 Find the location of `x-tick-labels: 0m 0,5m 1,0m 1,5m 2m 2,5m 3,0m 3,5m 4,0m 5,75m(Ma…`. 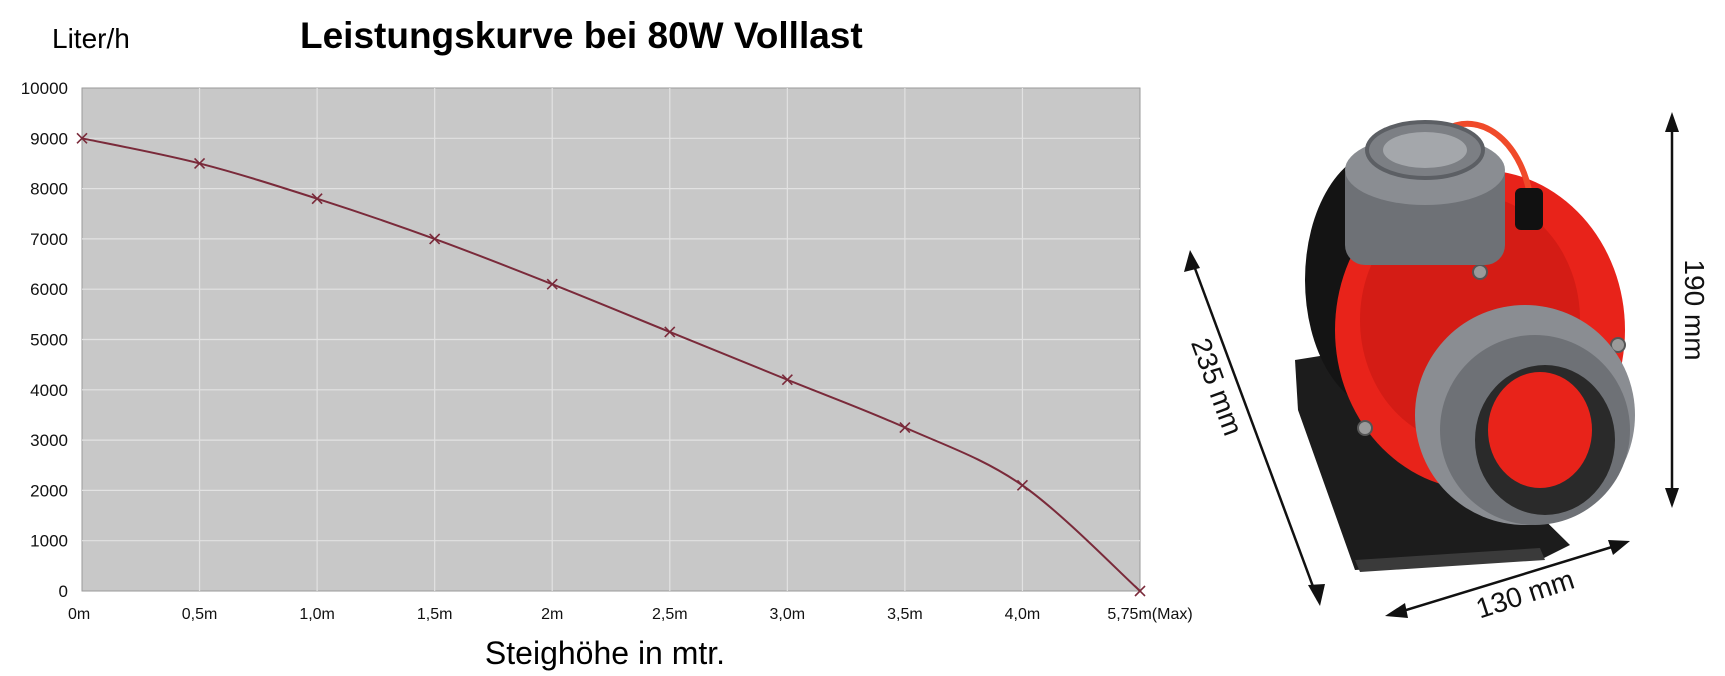

x-tick-labels: 0m 0,5m 1,0m 1,5m 2m 2,5m 3,0m 3,5m 4,0m 5,75m(Ma… is located at coordinates (630, 614).